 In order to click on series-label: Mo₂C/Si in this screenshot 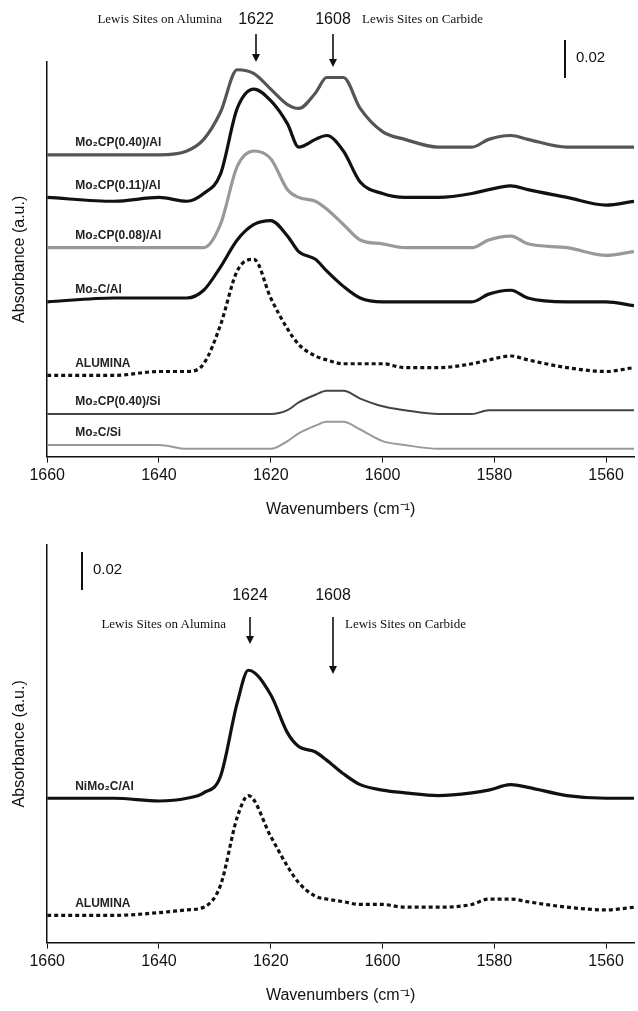, I will do `click(98, 432)`.